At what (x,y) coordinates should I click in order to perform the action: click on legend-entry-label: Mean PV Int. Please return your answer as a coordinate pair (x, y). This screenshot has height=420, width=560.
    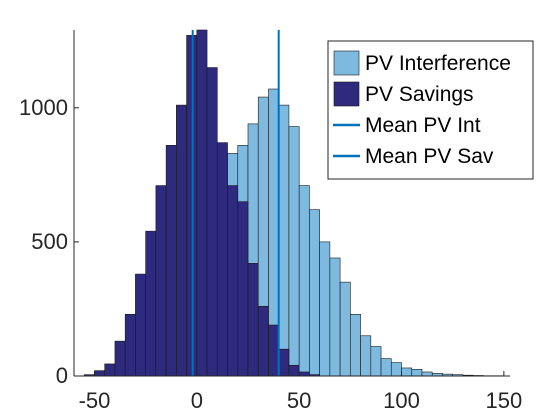
    Looking at the image, I should click on (423, 125).